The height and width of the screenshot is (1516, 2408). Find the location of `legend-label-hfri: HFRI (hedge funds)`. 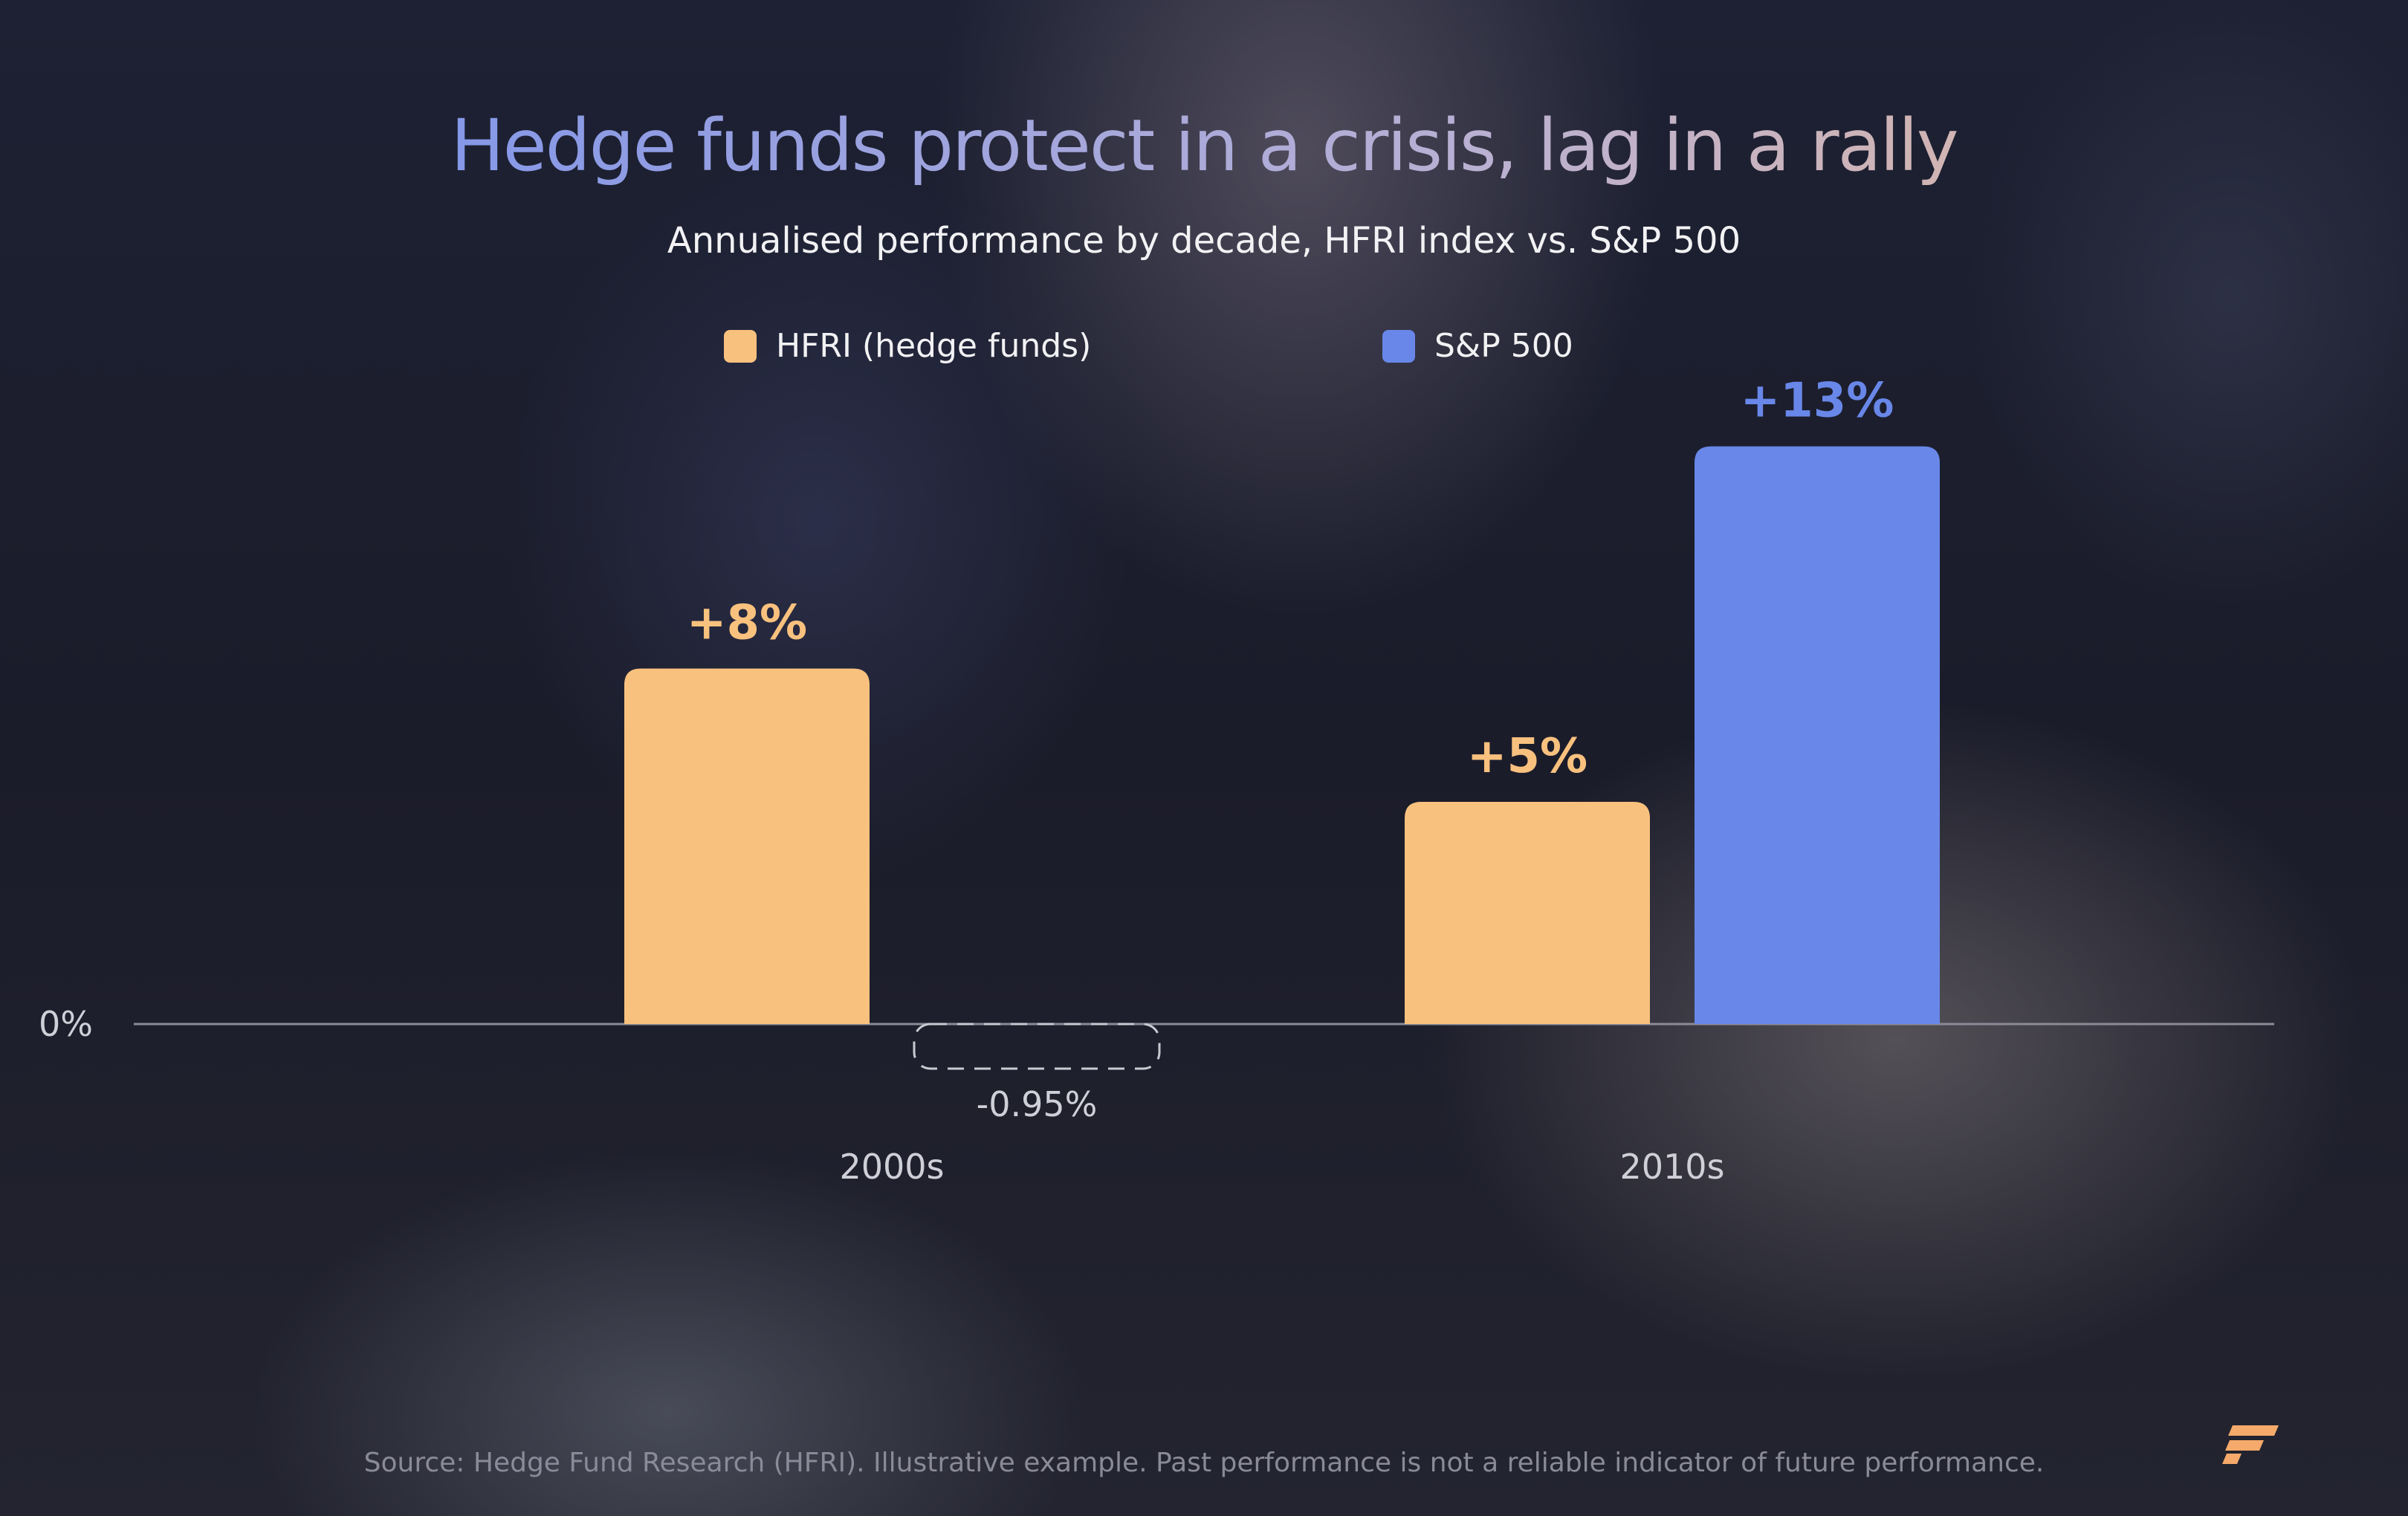

legend-label-hfri: HFRI (hedge funds) is located at coordinates (934, 346).